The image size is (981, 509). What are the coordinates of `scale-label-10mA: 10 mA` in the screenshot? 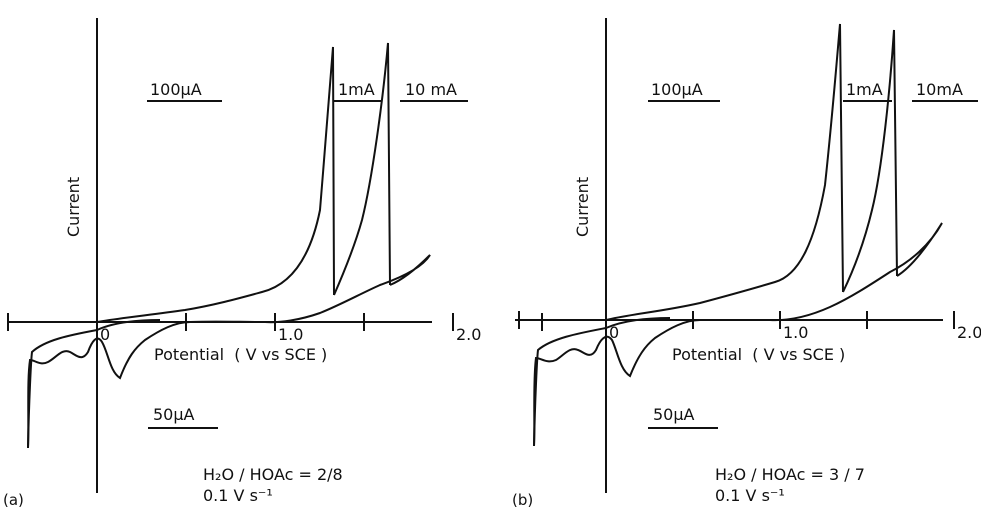 It's located at (431, 89).